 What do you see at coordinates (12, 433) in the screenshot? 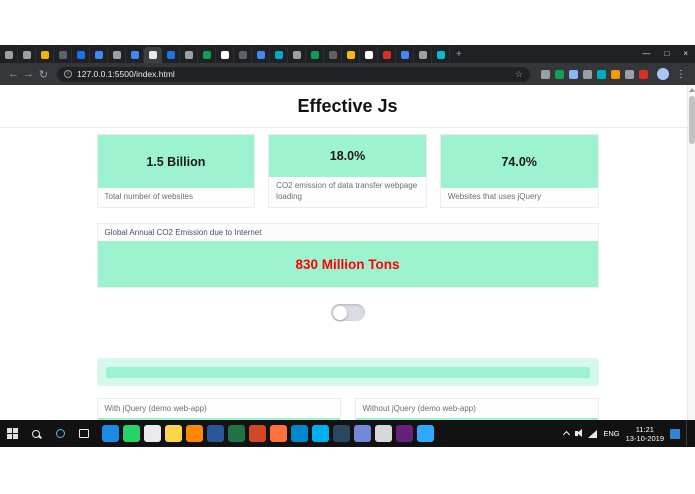
I see `start-button` at bounding box center [12, 433].